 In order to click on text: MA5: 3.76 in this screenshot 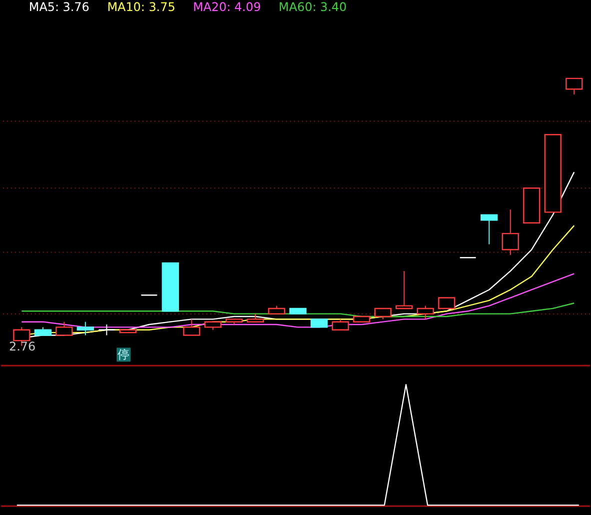, I will do `click(59, 7)`.